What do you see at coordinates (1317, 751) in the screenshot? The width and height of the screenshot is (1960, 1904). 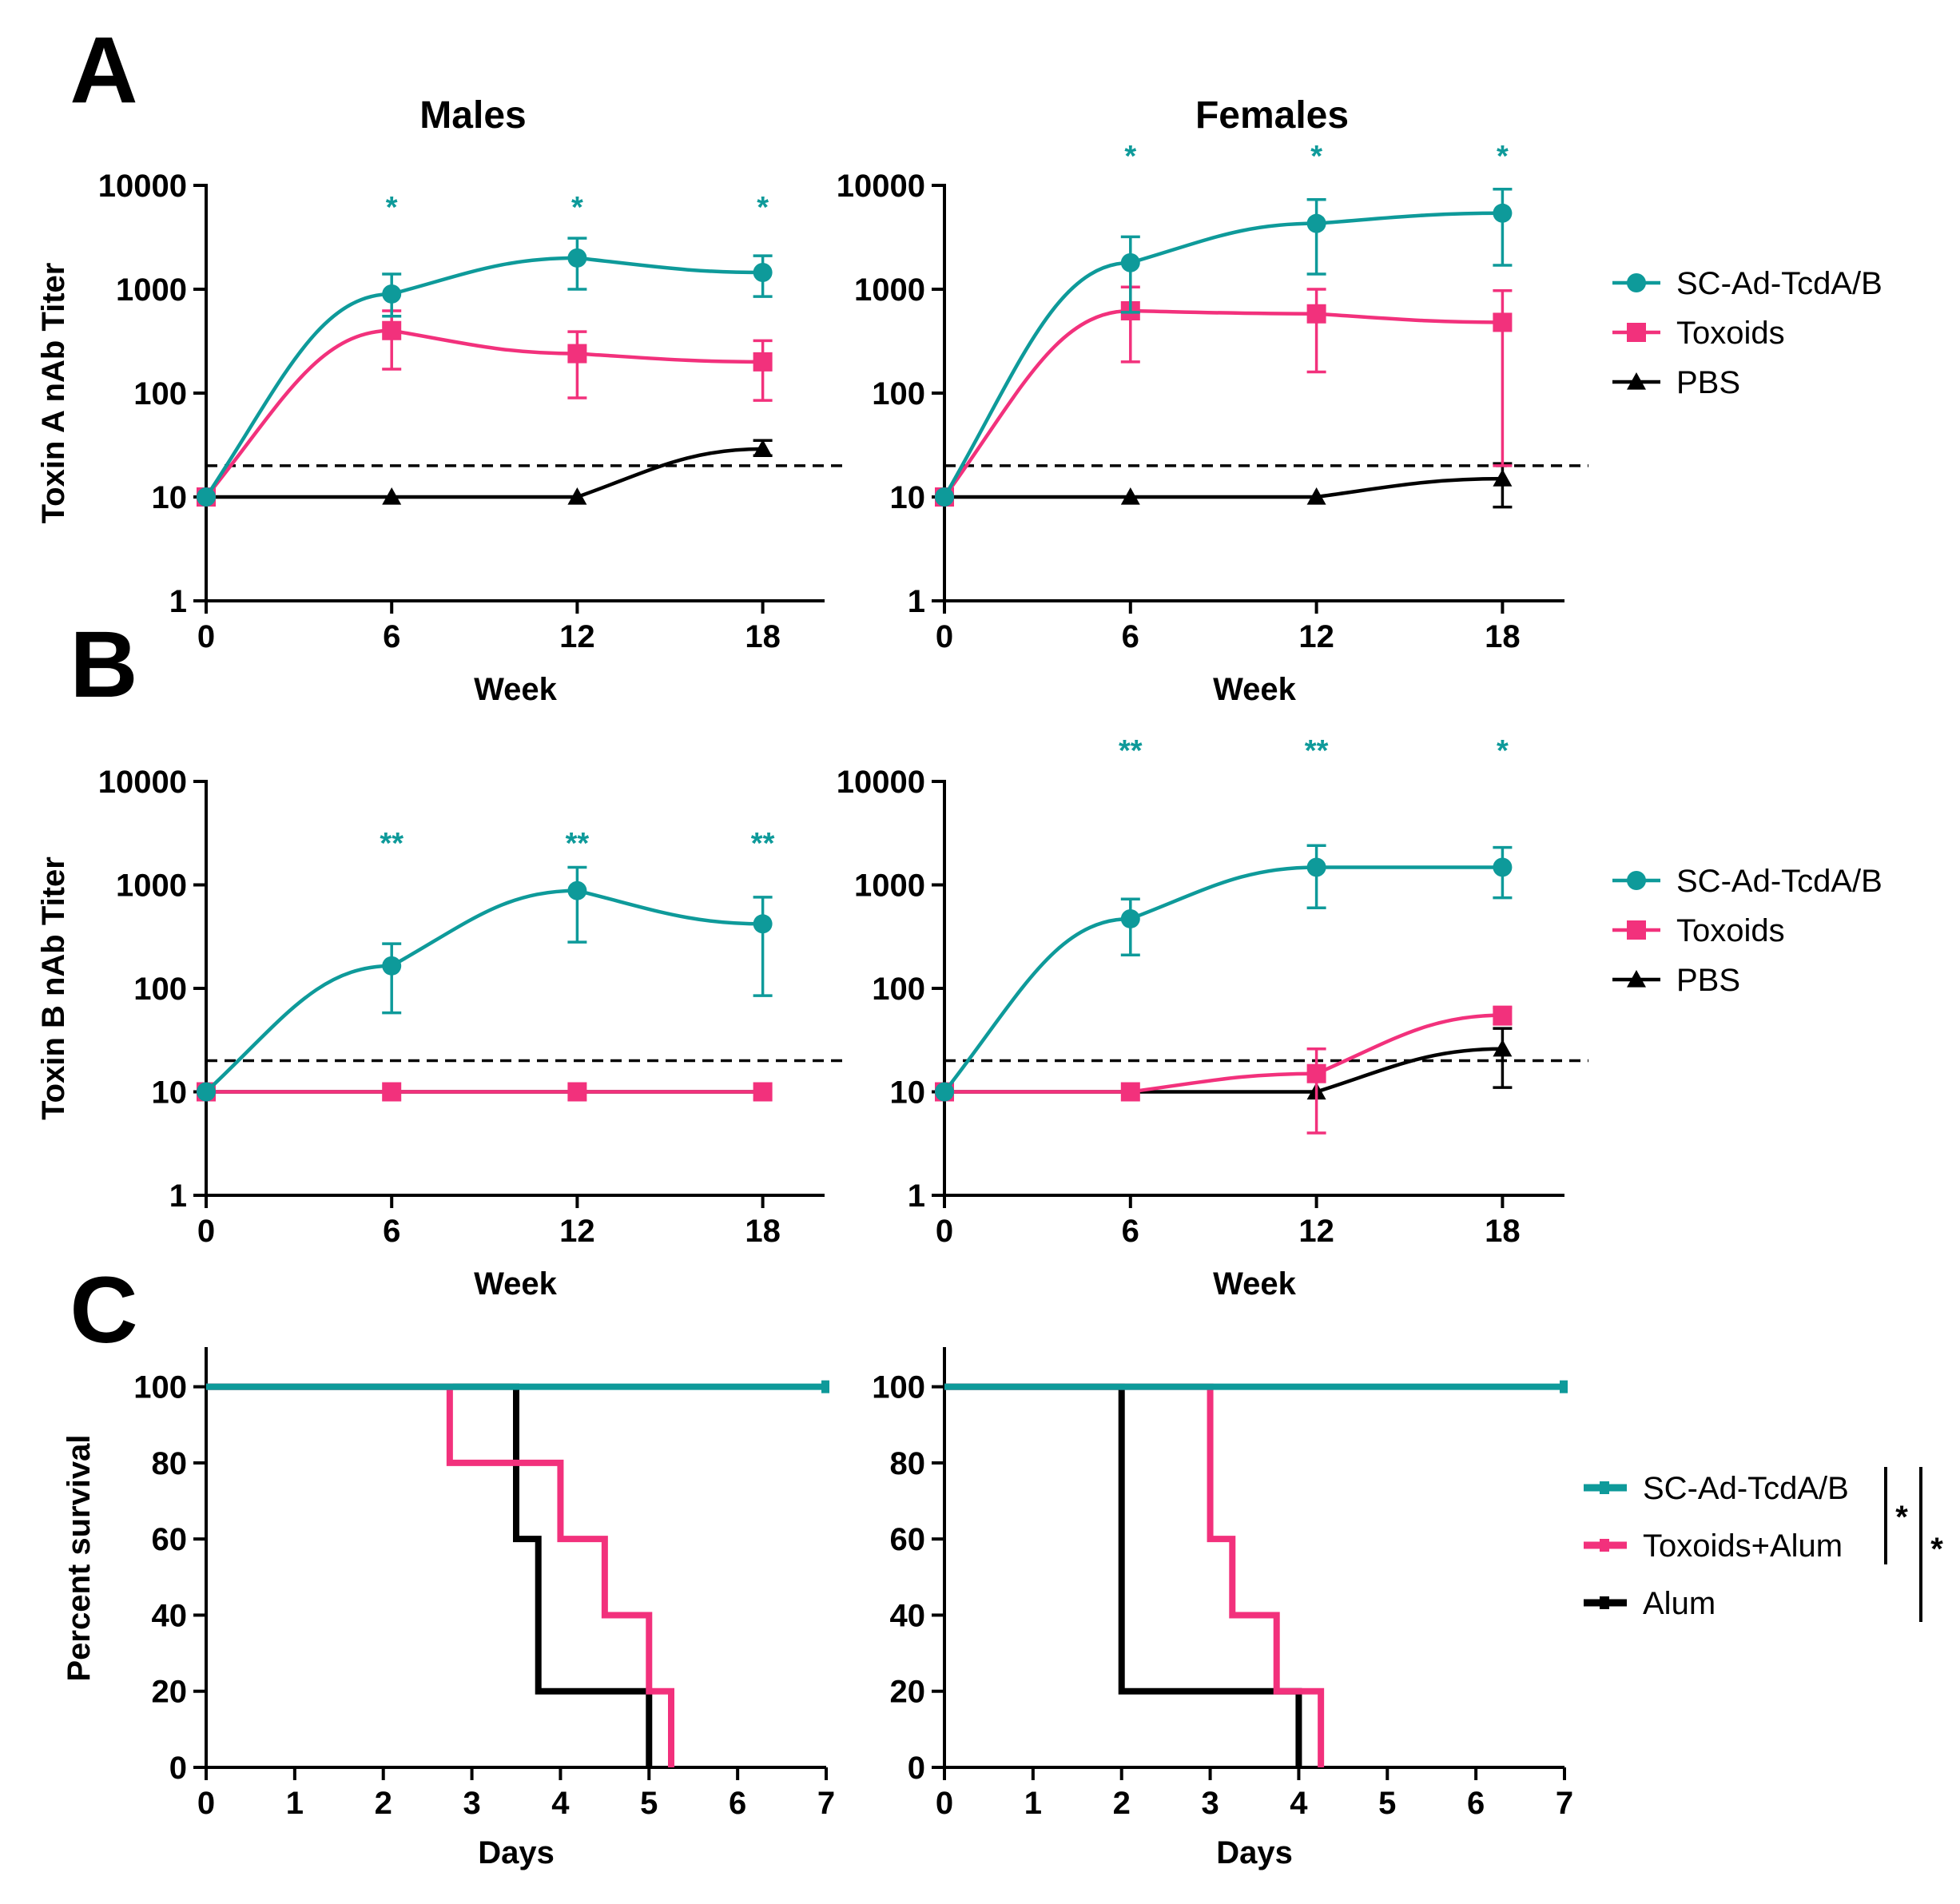 I see `significance-mark: **` at bounding box center [1317, 751].